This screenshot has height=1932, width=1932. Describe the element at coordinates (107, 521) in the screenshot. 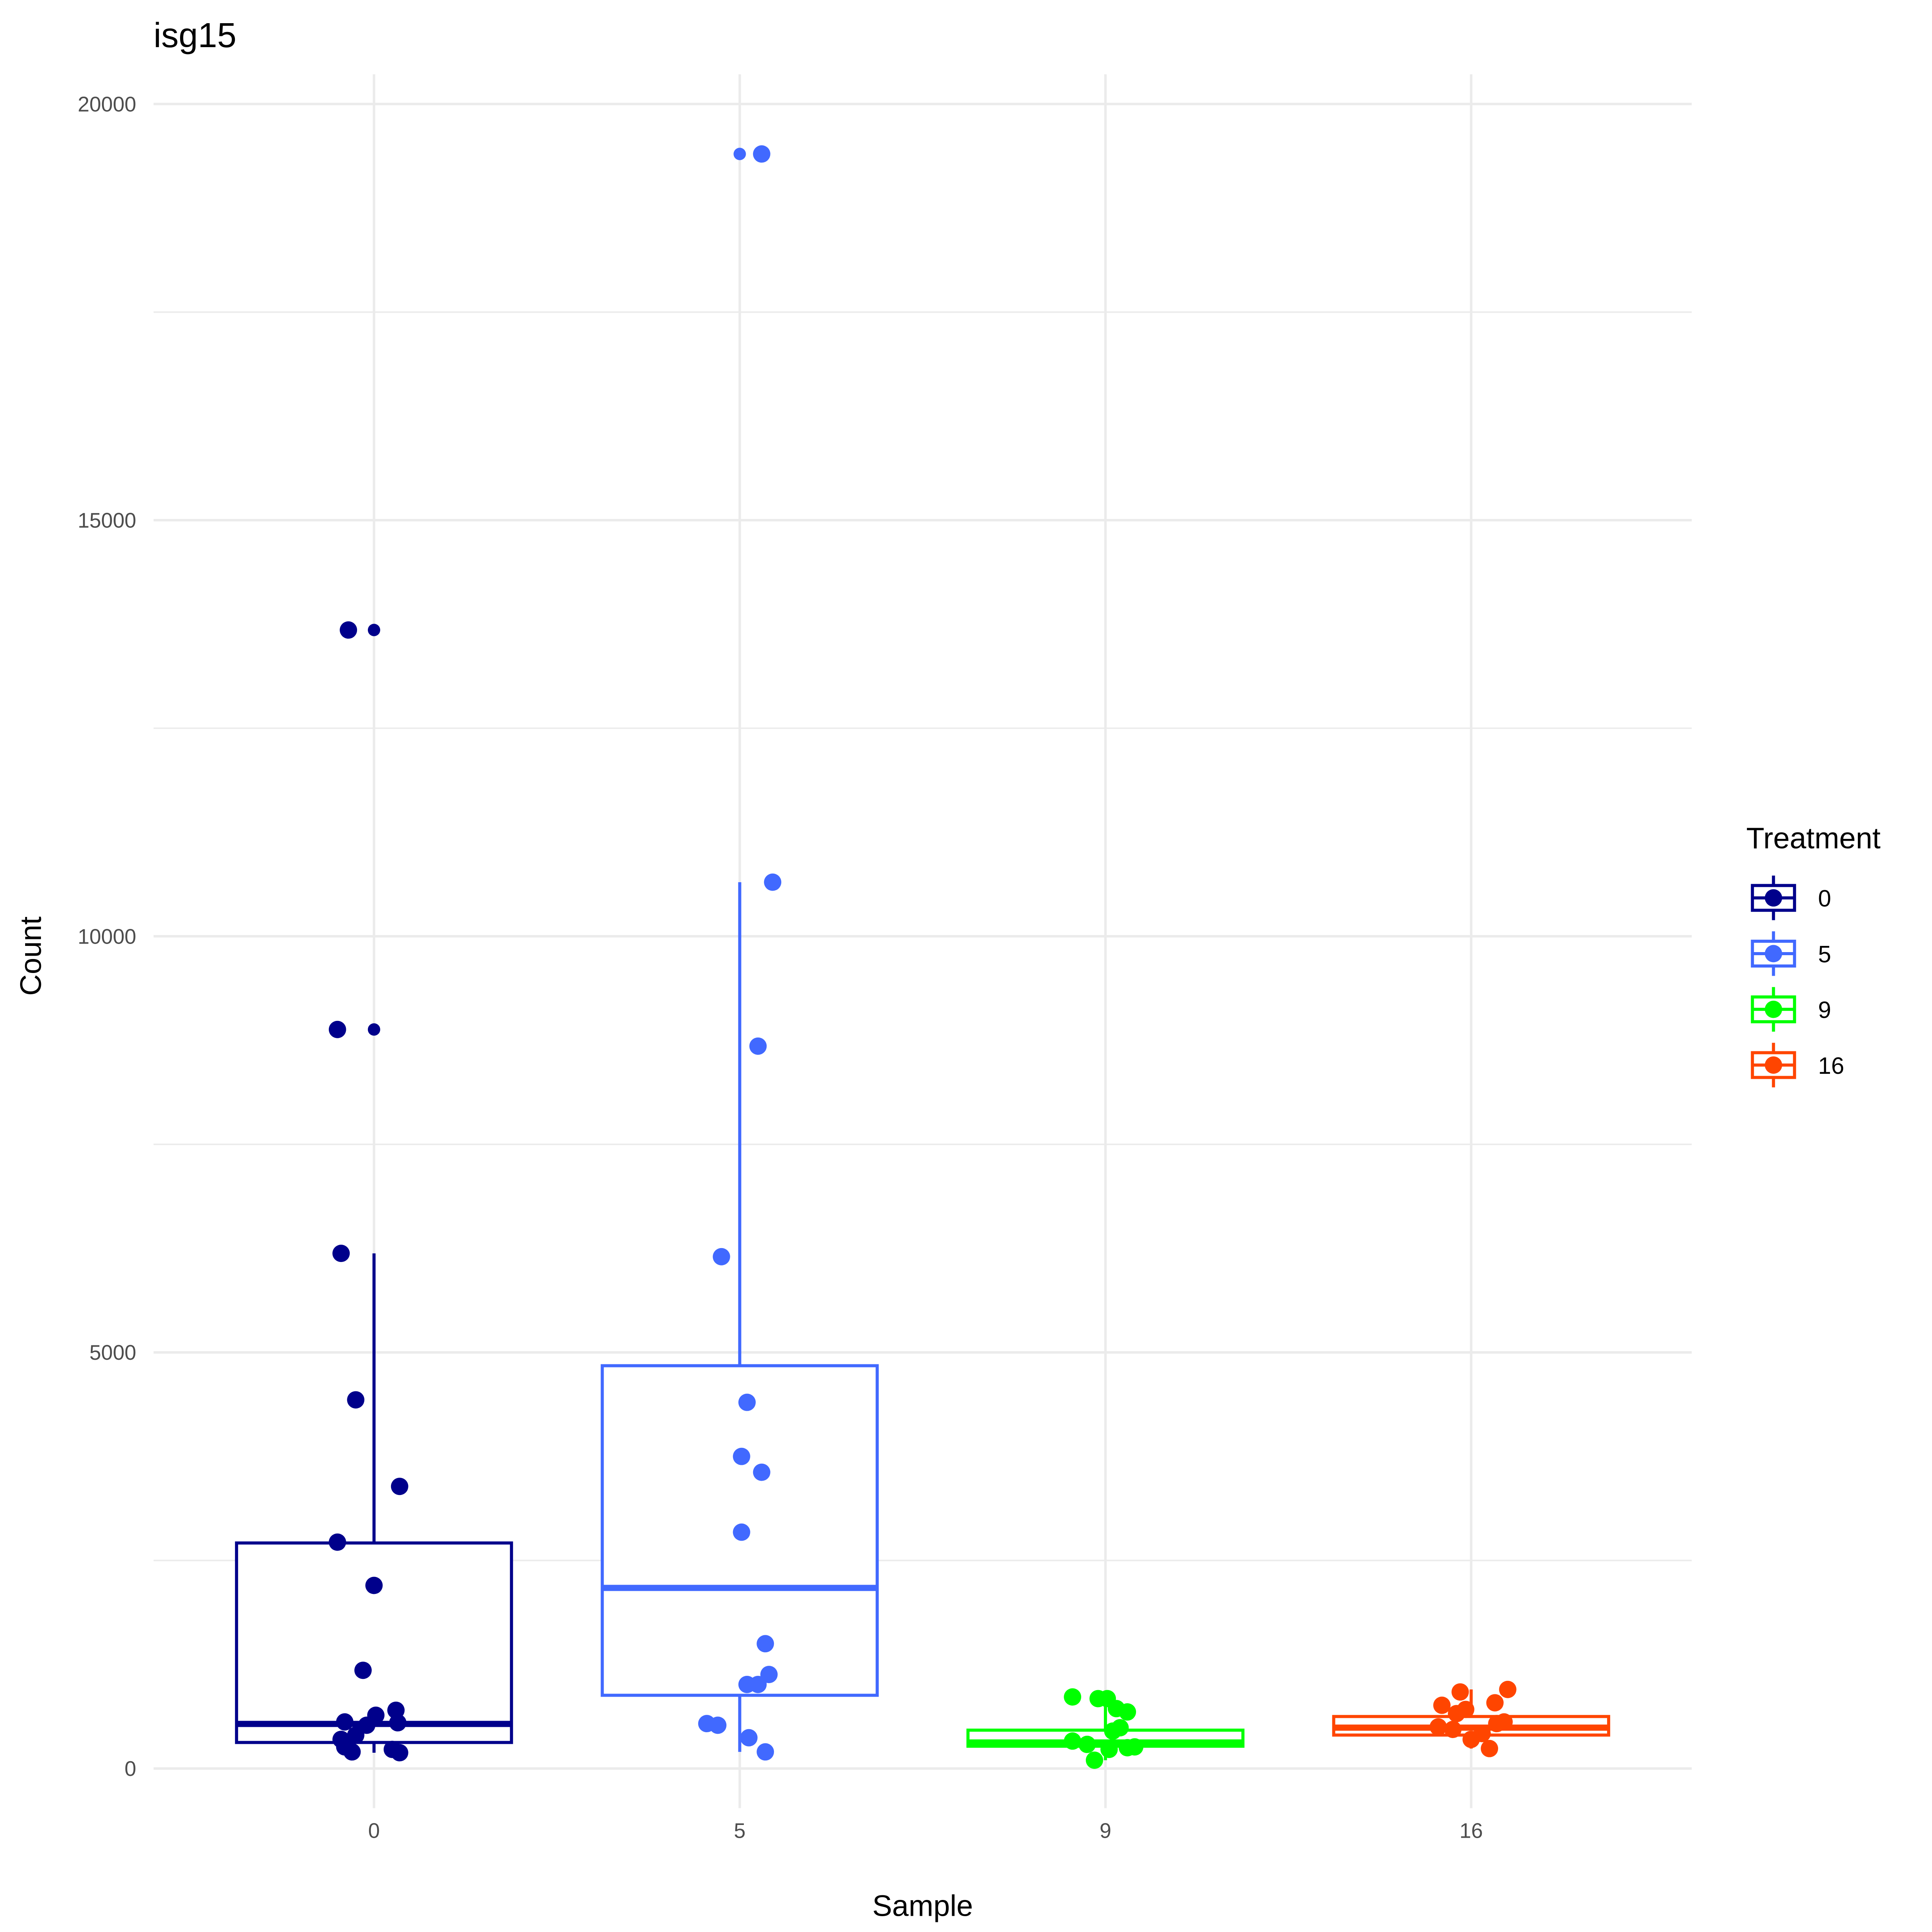

I see `y-tick-label: 15000` at that location.